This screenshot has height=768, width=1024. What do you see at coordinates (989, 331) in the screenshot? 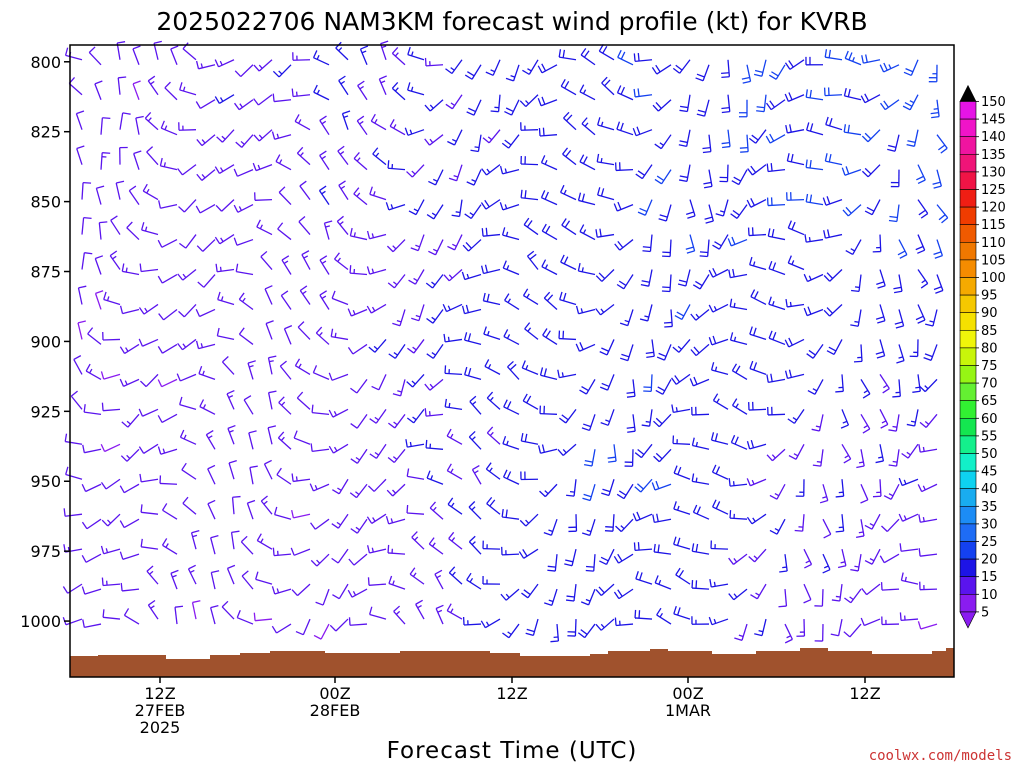
I see `colorbar-label: 85` at bounding box center [989, 331].